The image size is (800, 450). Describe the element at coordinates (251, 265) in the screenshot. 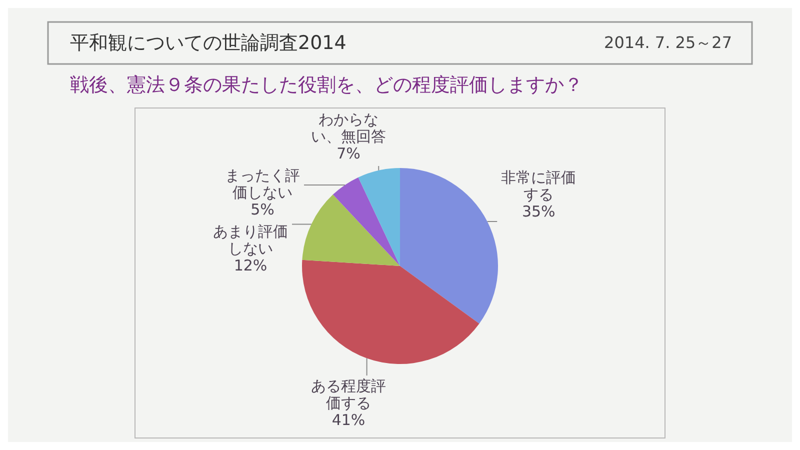

I see `data-label: 12%` at that location.